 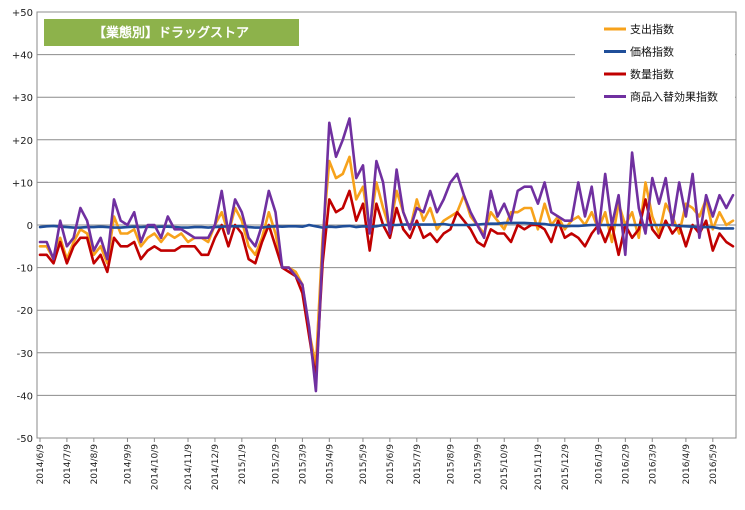 I want to click on y-tick-label: -20, so click(x=25, y=311).